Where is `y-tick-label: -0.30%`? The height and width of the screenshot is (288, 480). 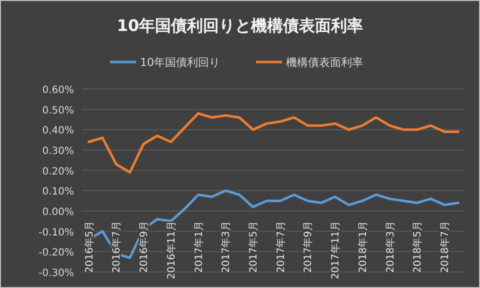 y-tick-label: -0.30% is located at coordinates (56, 273).